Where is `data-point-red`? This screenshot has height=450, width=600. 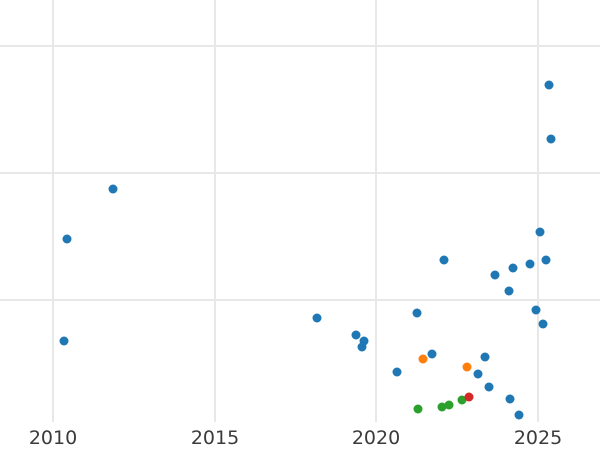 data-point-red is located at coordinates (469, 397).